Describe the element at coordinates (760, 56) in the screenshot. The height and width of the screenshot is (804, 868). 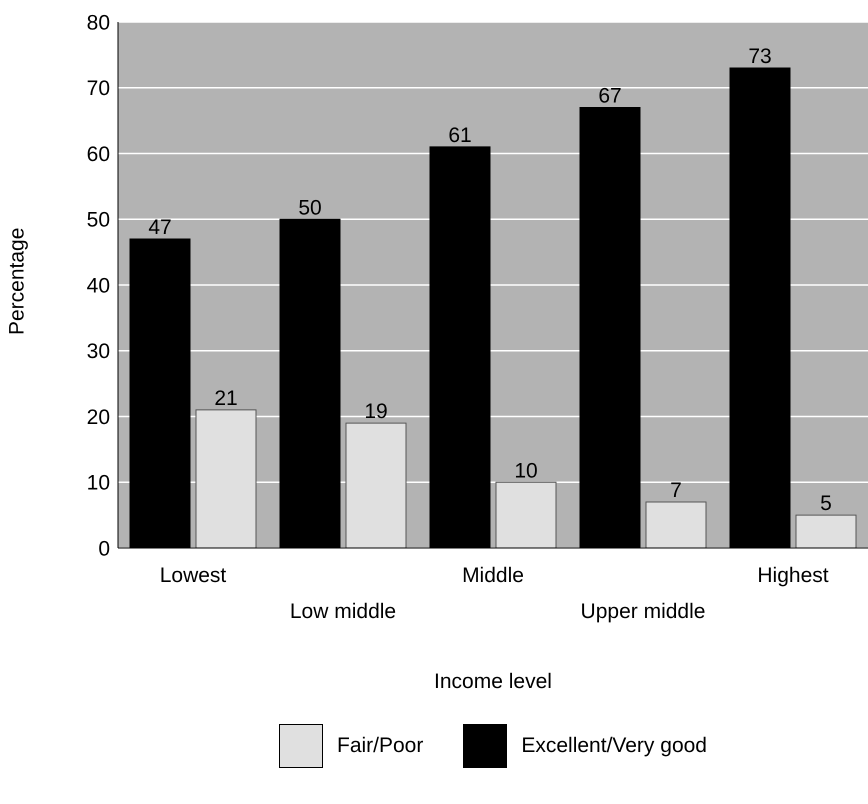
I see `data-label: 73` at that location.